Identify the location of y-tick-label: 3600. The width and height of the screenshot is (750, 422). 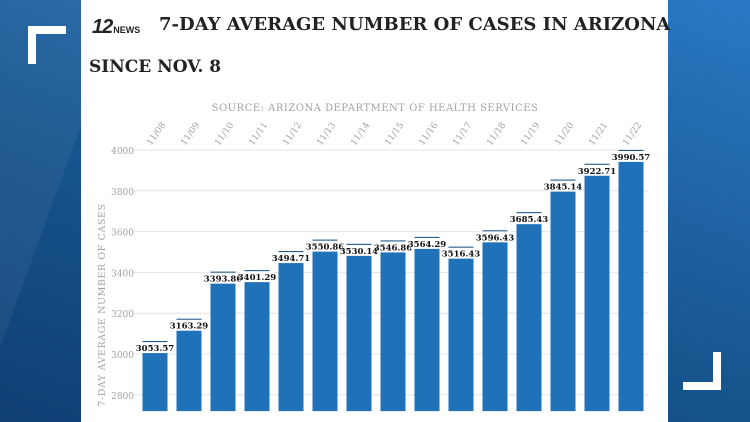
(122, 234).